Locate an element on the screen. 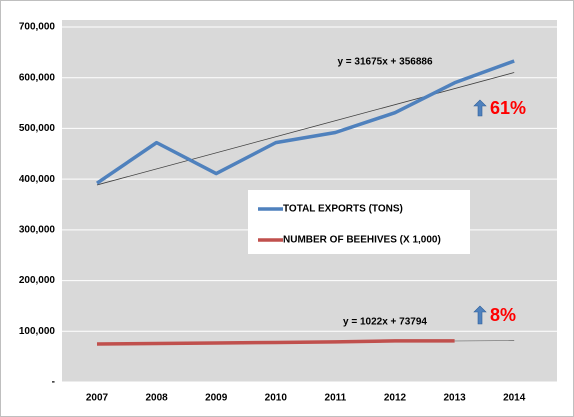 This screenshot has width=574, height=417. y-tick-label: 700,000 is located at coordinates (37, 27).